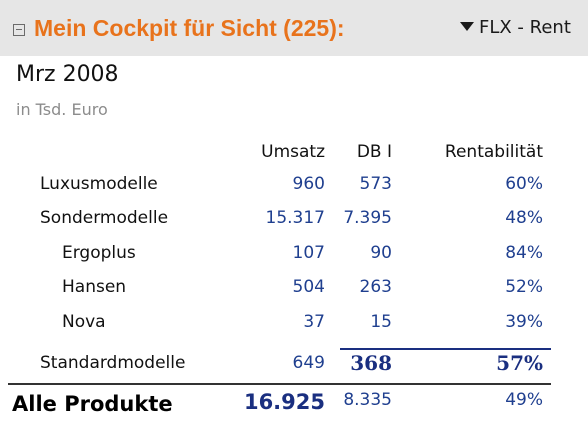 The height and width of the screenshot is (444, 588). What do you see at coordinates (99, 253) in the screenshot?
I see `row-label: Ergoplus` at bounding box center [99, 253].